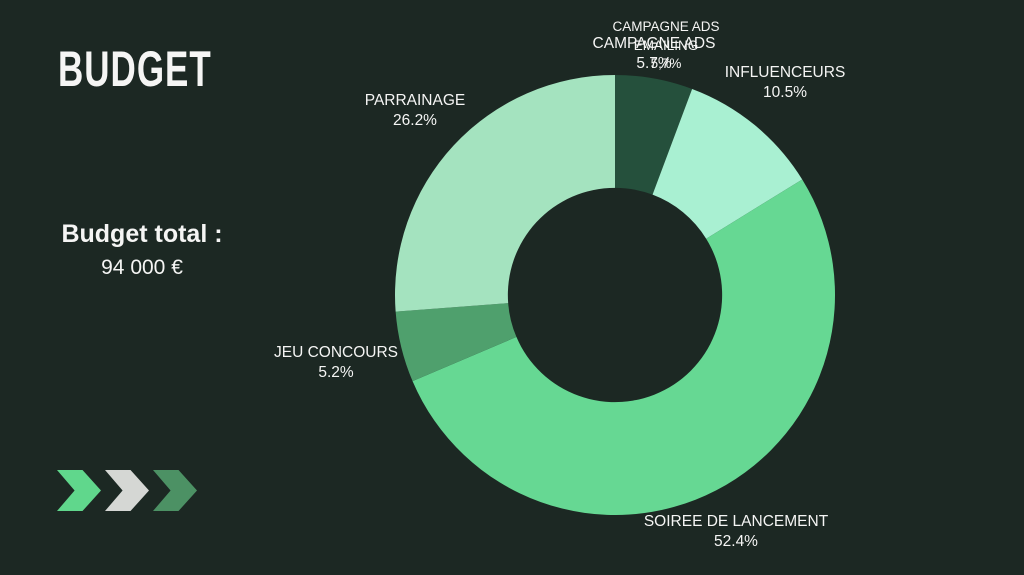 The height and width of the screenshot is (575, 1024). What do you see at coordinates (736, 541) in the screenshot?
I see `callout-soiree-de-lancement-pct: 52.4%` at bounding box center [736, 541].